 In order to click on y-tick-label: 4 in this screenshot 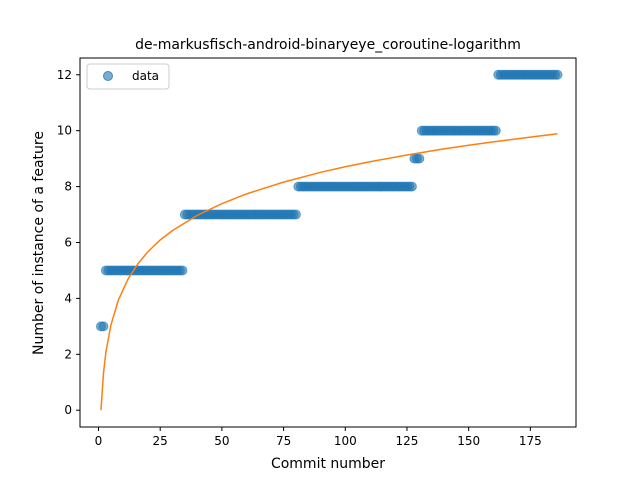, I will do `click(68, 298)`.